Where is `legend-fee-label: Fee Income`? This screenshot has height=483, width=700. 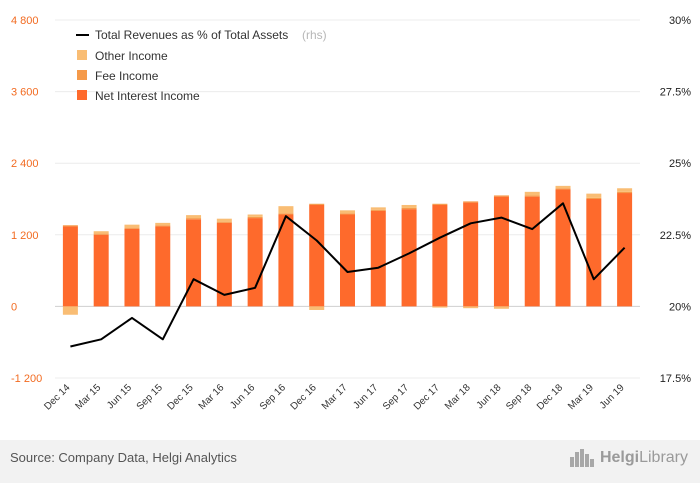
legend-fee-label: Fee Income is located at coordinates (127, 76).